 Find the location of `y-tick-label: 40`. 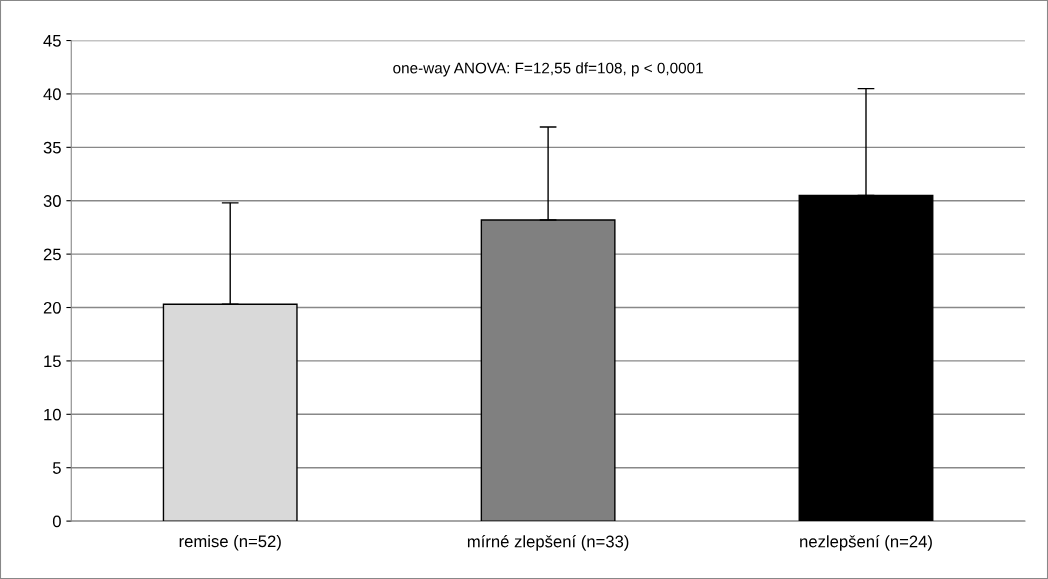

y-tick-label: 40 is located at coordinates (52, 94).